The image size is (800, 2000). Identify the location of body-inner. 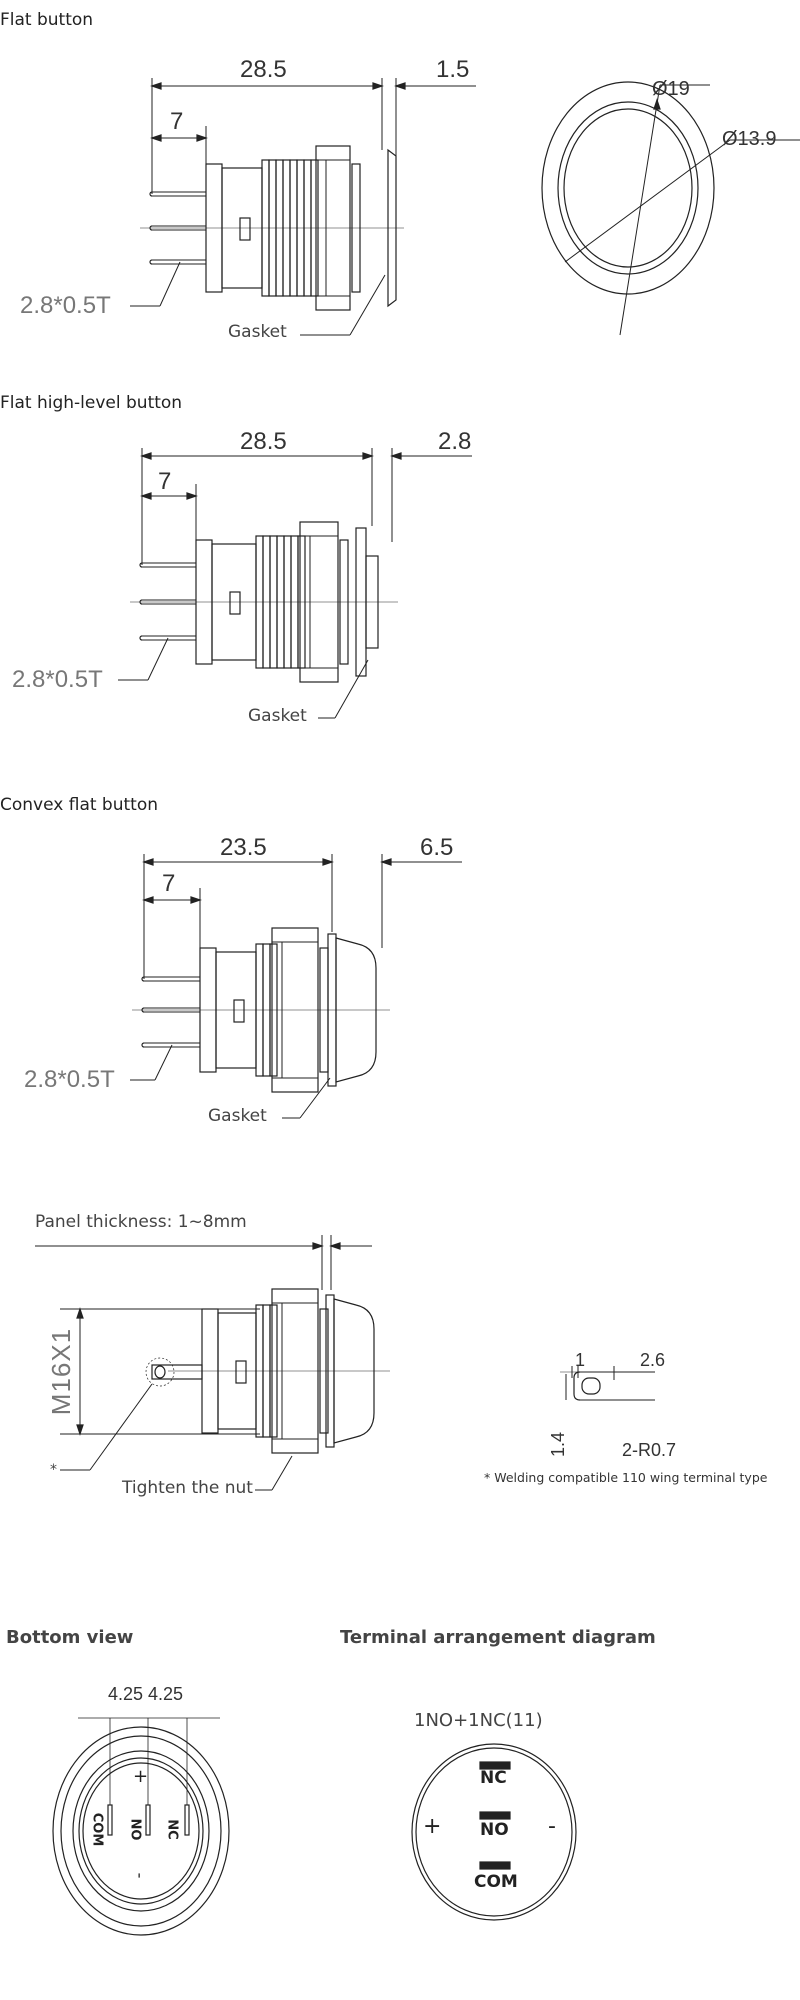
(141, 1831).